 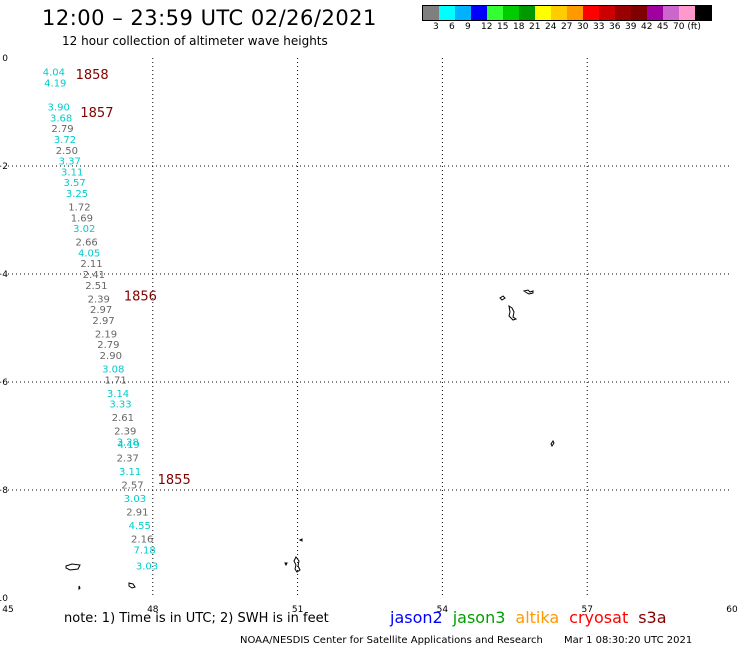 What do you see at coordinates (103, 321) in the screenshot?
I see `swh-value: 2.97` at bounding box center [103, 321].